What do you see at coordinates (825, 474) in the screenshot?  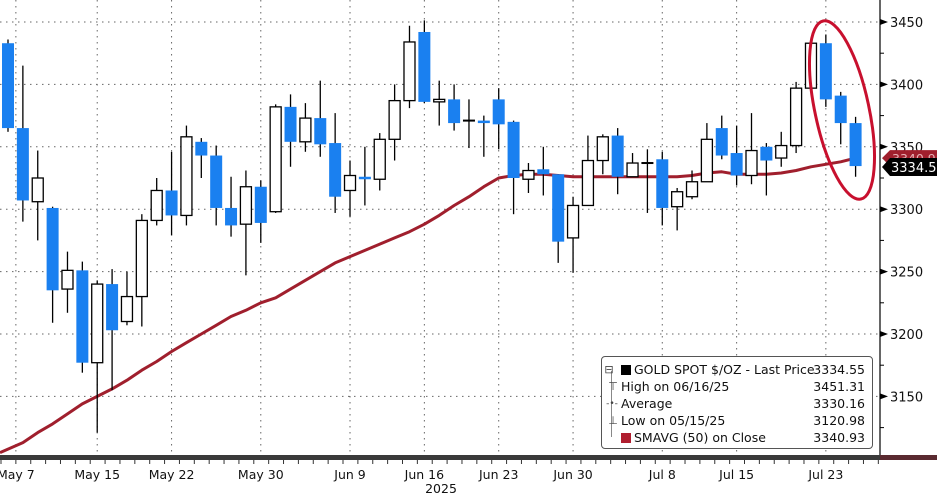 I see `x-tick-label: Jul 23` at bounding box center [825, 474].